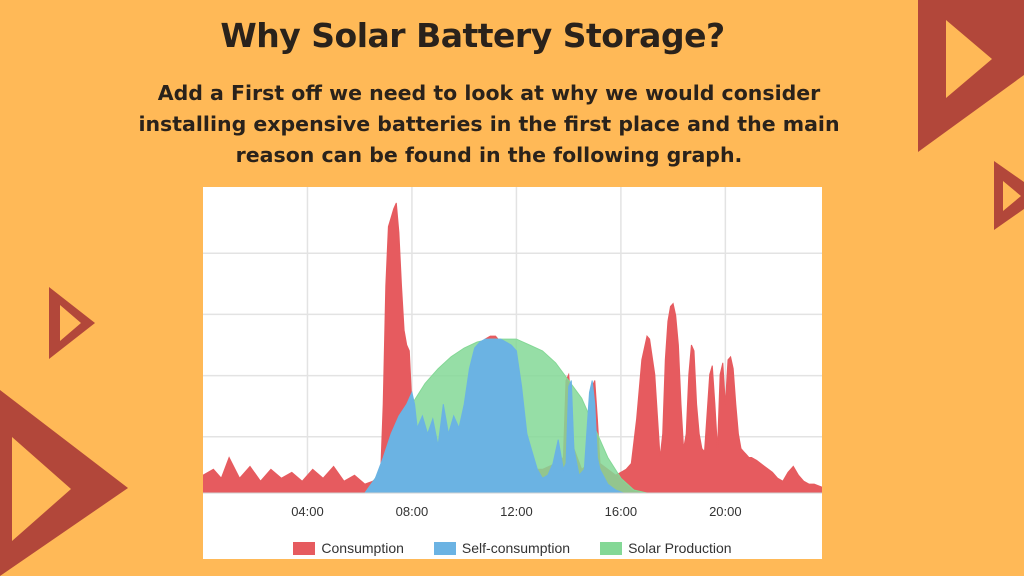 This screenshot has width=1024, height=576. What do you see at coordinates (1009, 195) in the screenshot?
I see `triangle-outline-right` at bounding box center [1009, 195].